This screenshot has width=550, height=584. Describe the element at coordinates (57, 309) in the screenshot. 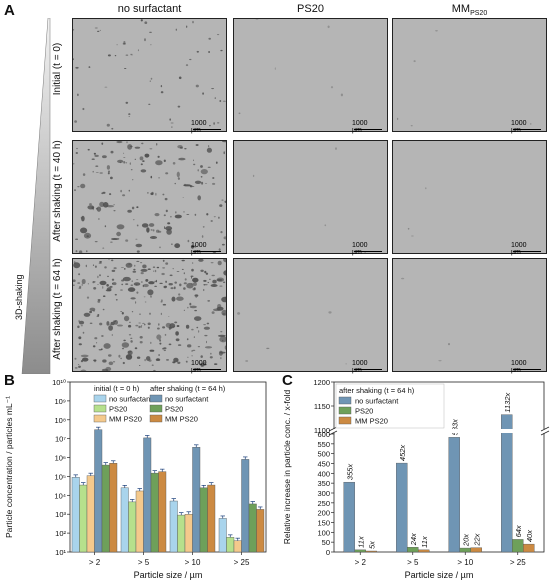

I see `row-label-2: After shaking (t = 64 h)` at that location.